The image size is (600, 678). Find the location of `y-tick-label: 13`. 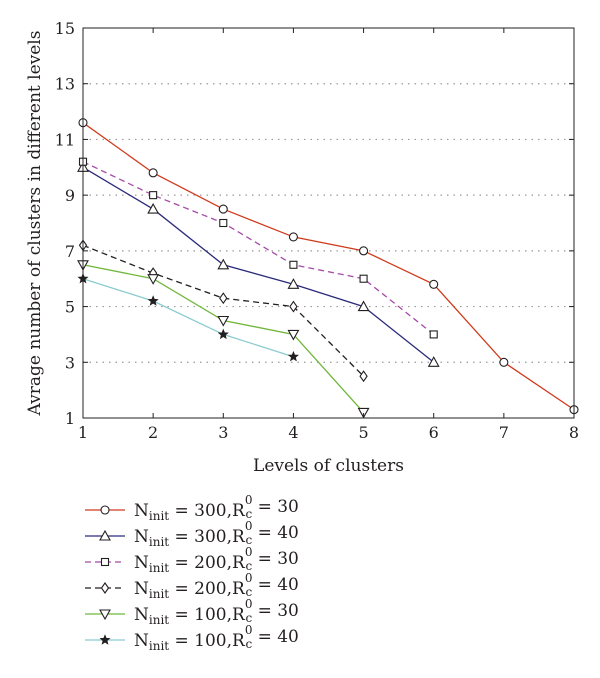

y-tick-label: 13 is located at coordinates (65, 84).